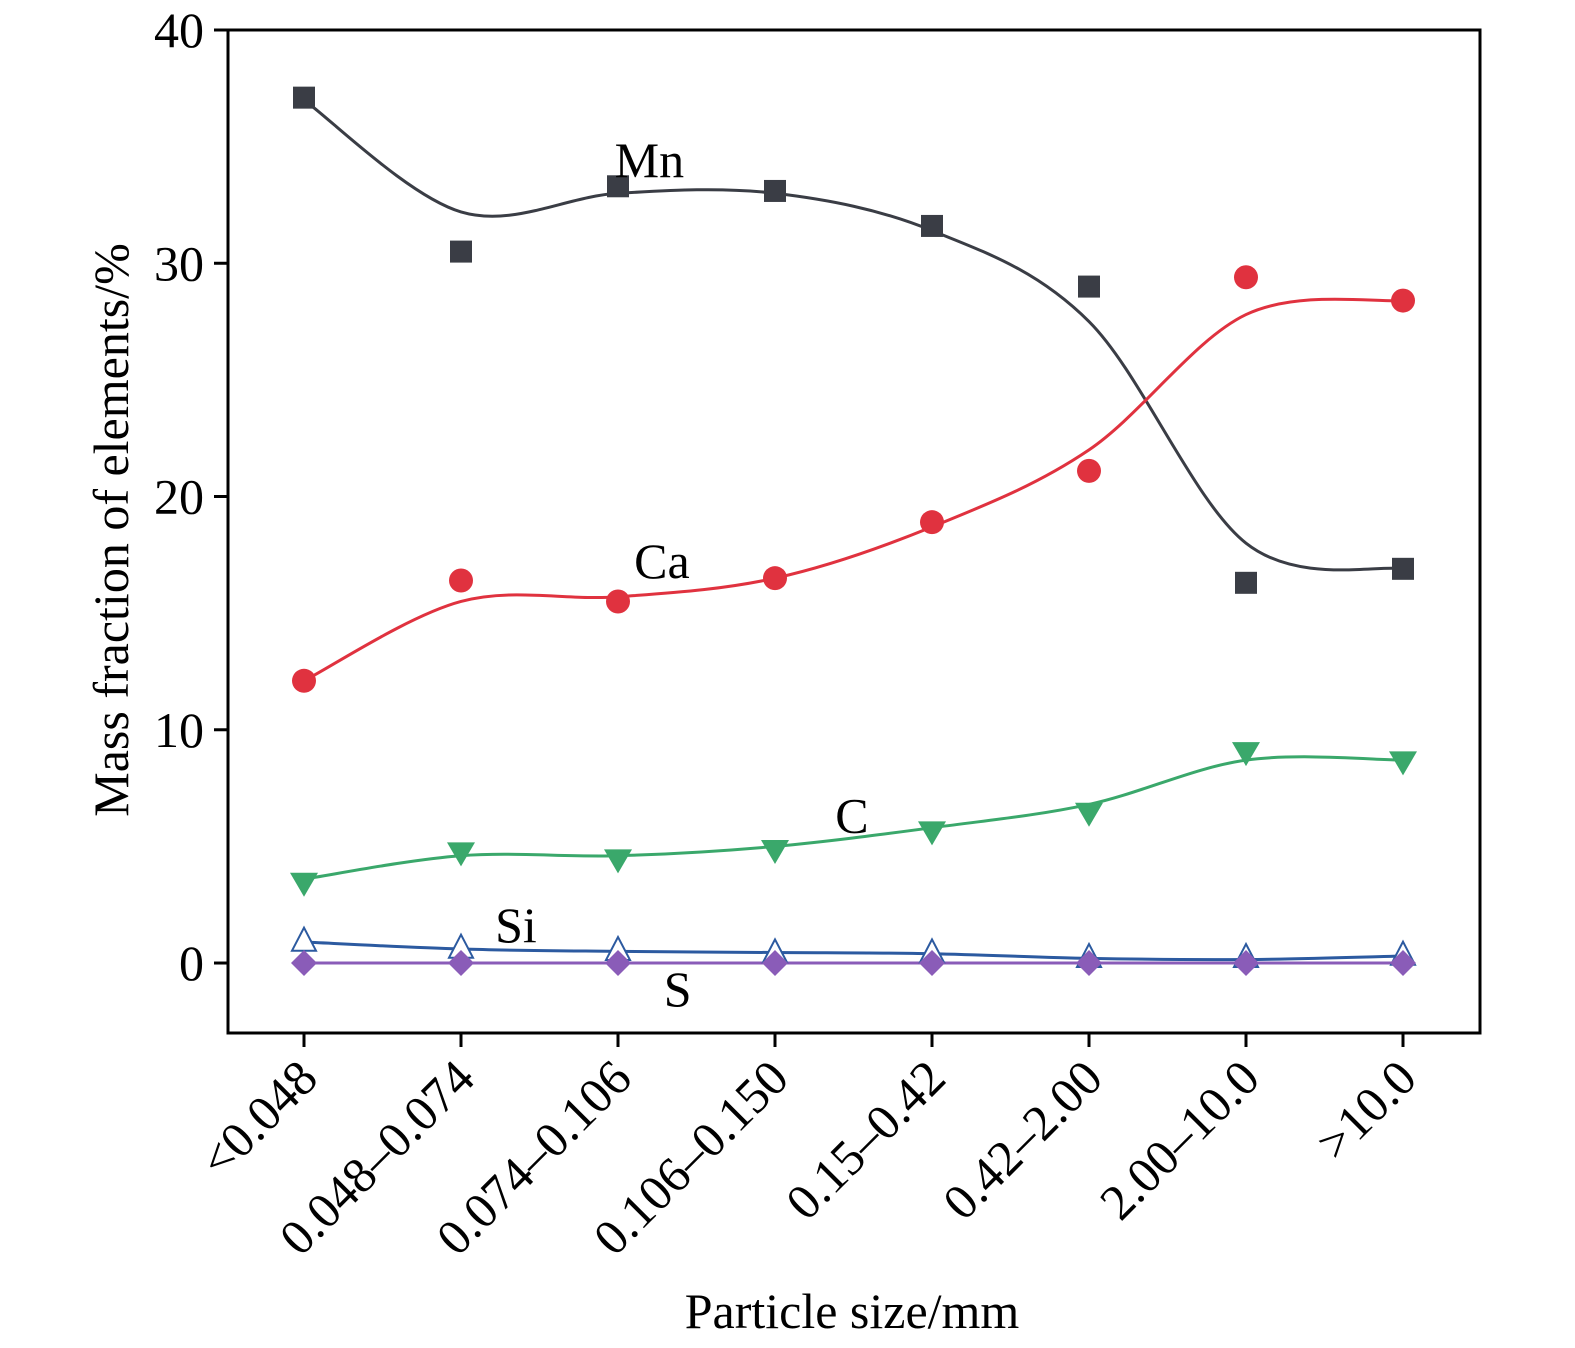  I want to click on y-tick-label: 30, so click(179, 263).